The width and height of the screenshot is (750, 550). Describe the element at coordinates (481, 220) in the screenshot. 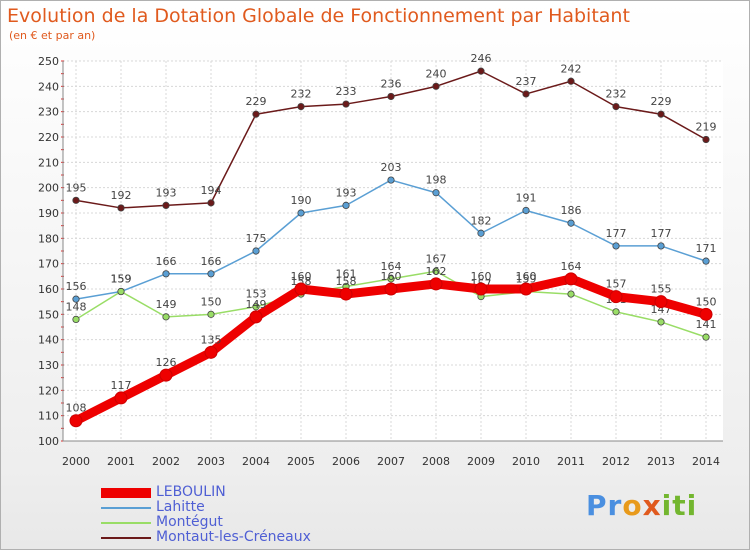

I see `data-label: 182` at that location.